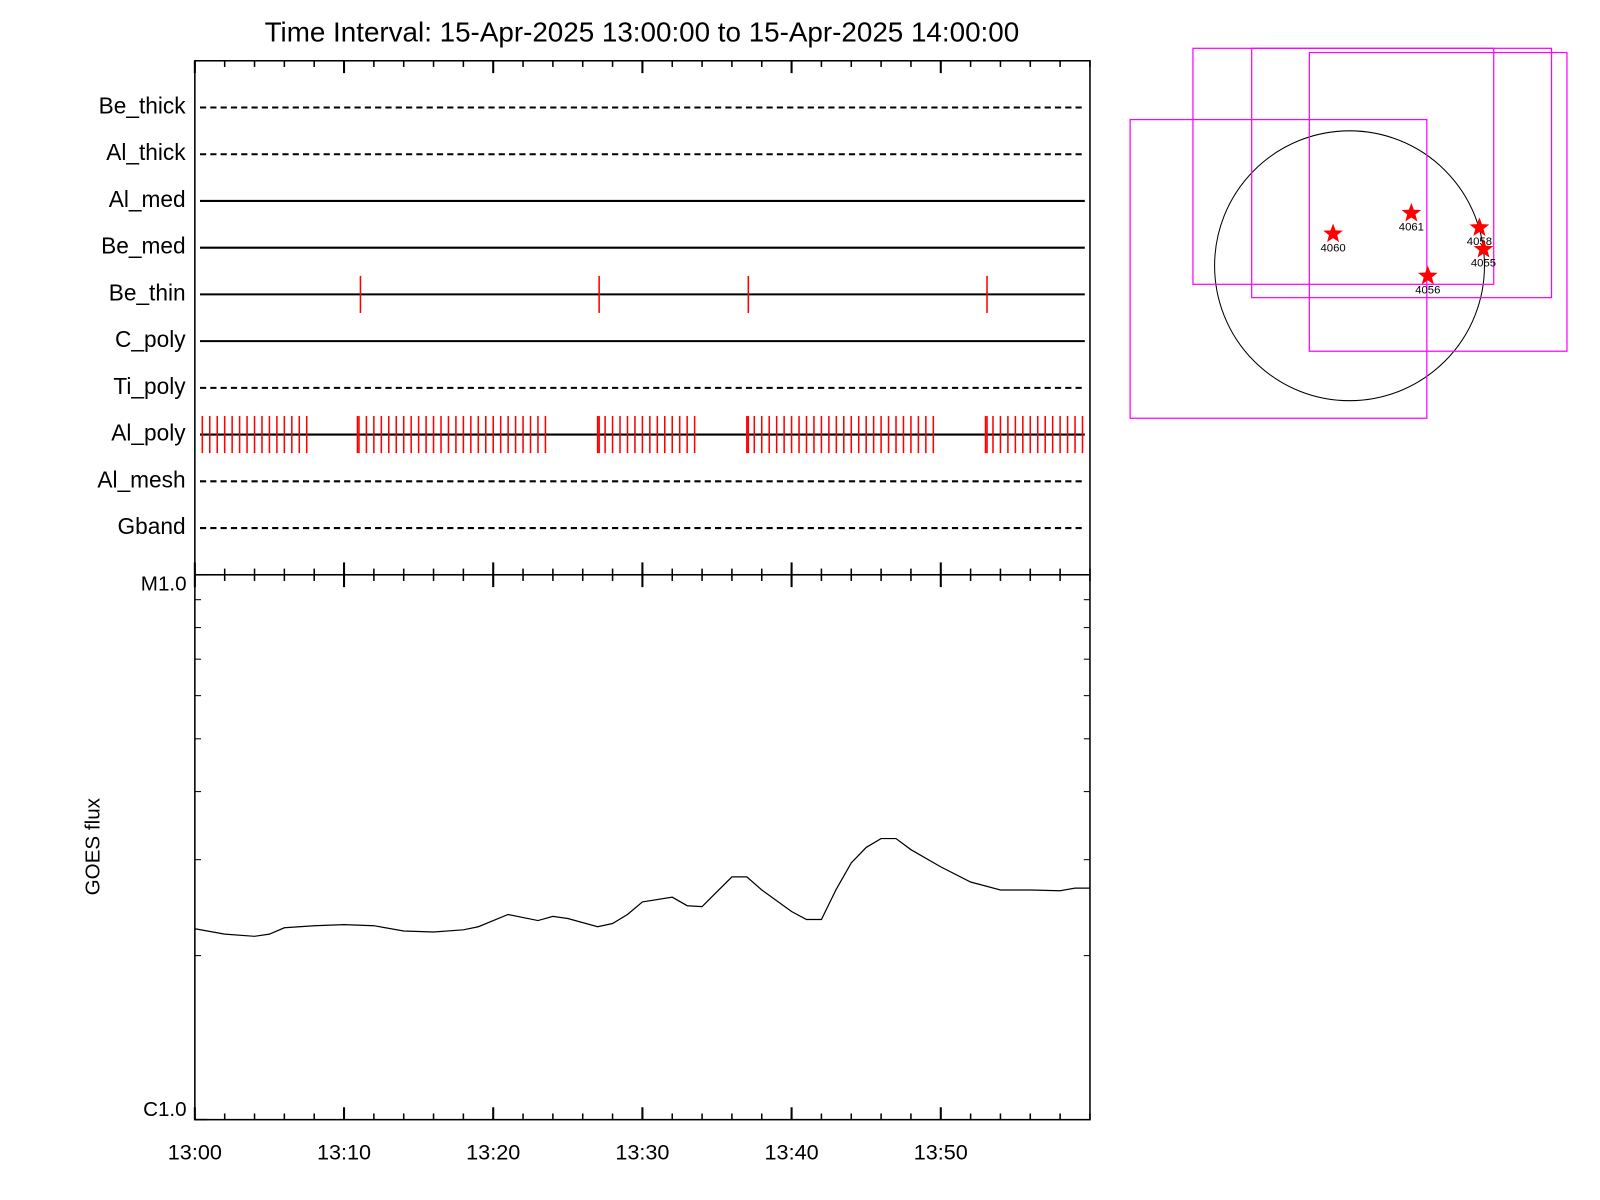 This screenshot has width=1600, height=1200. I want to click on y-axis-label: GOES flux, so click(92, 846).